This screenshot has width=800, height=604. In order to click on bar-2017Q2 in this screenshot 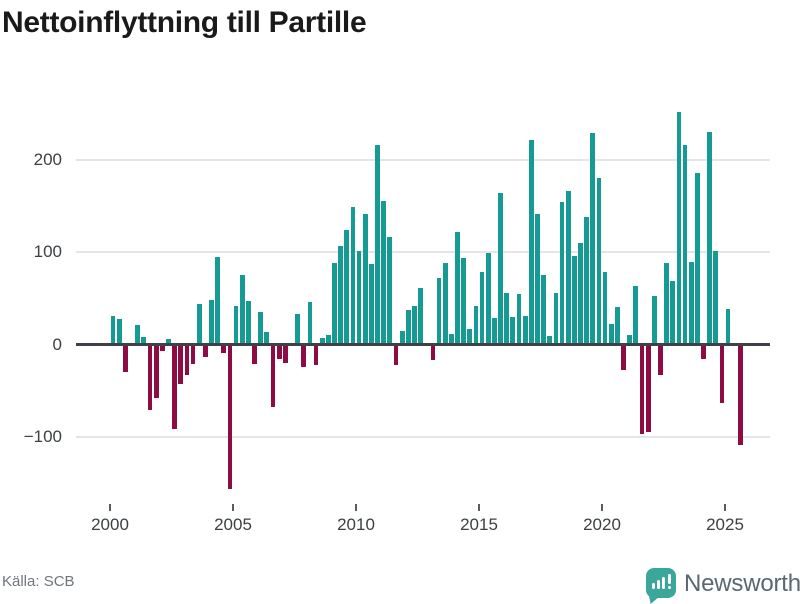, I will do `click(537, 278)`.